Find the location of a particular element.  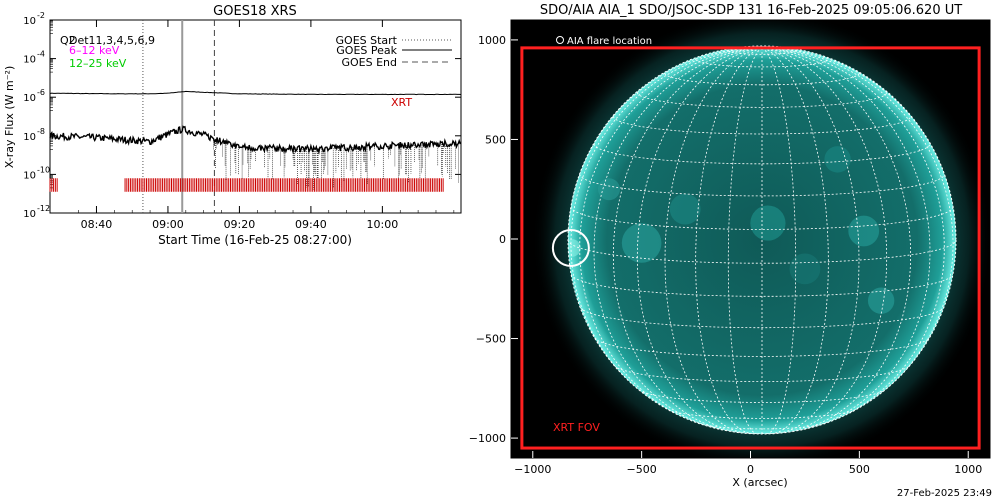

goes-x-axis-label: Start Time (16-Feb-25 08:27:00) is located at coordinates (255, 240).